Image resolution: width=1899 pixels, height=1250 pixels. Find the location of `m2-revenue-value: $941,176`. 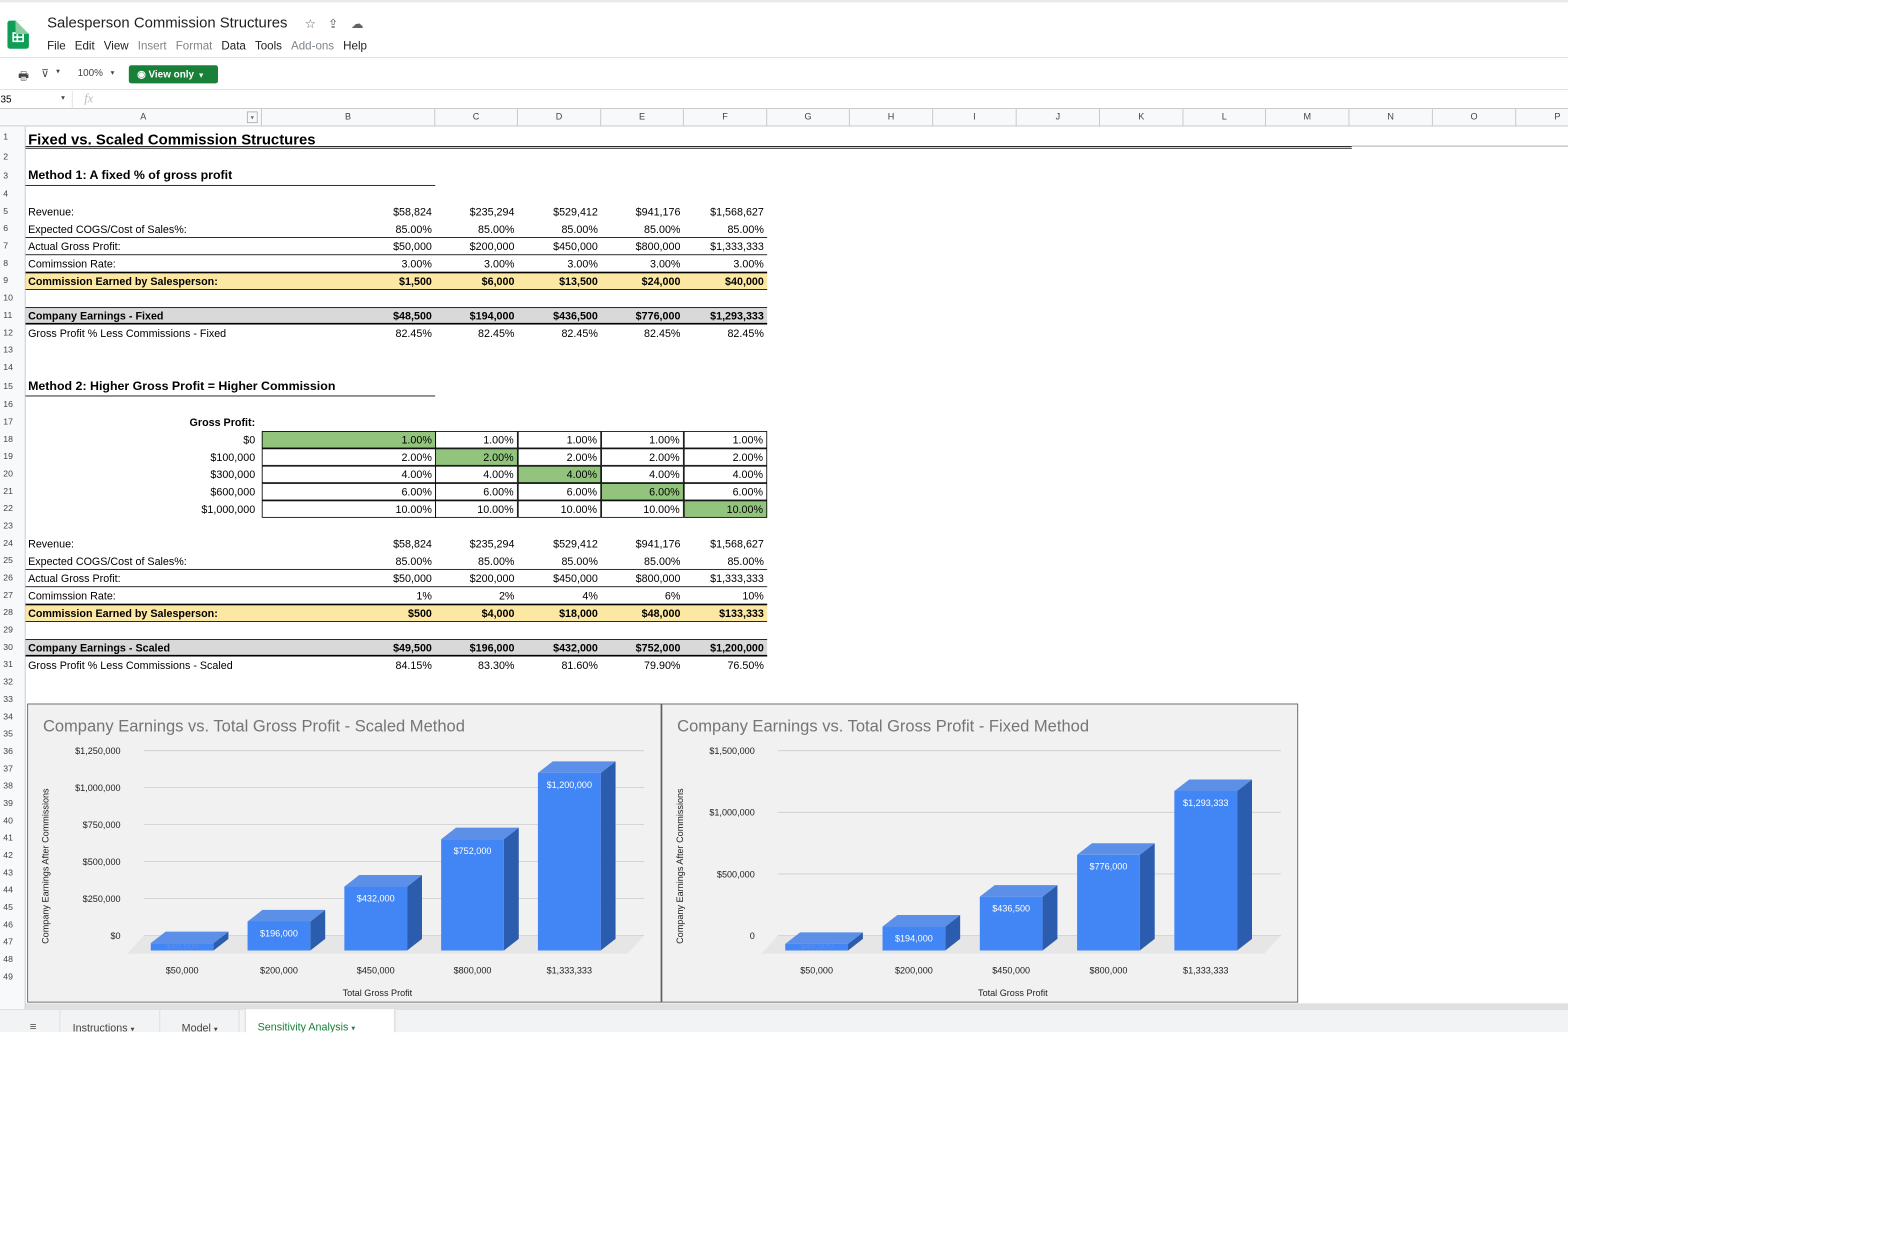

m2-revenue-value: $941,176 is located at coordinates (658, 543).